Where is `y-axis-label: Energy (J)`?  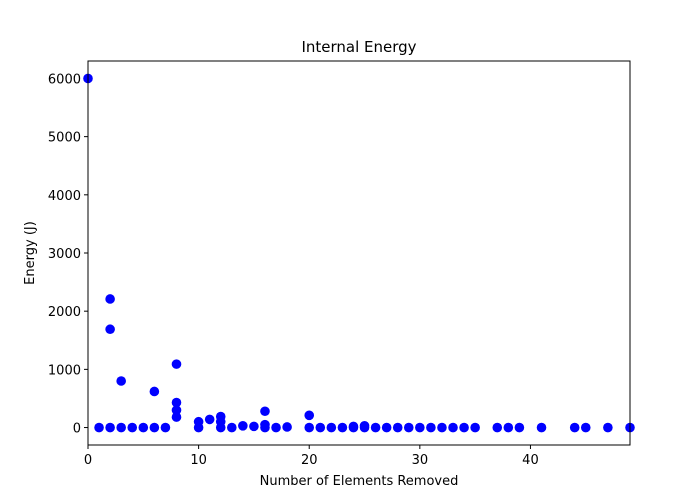 y-axis-label: Energy (J) is located at coordinates (30, 253).